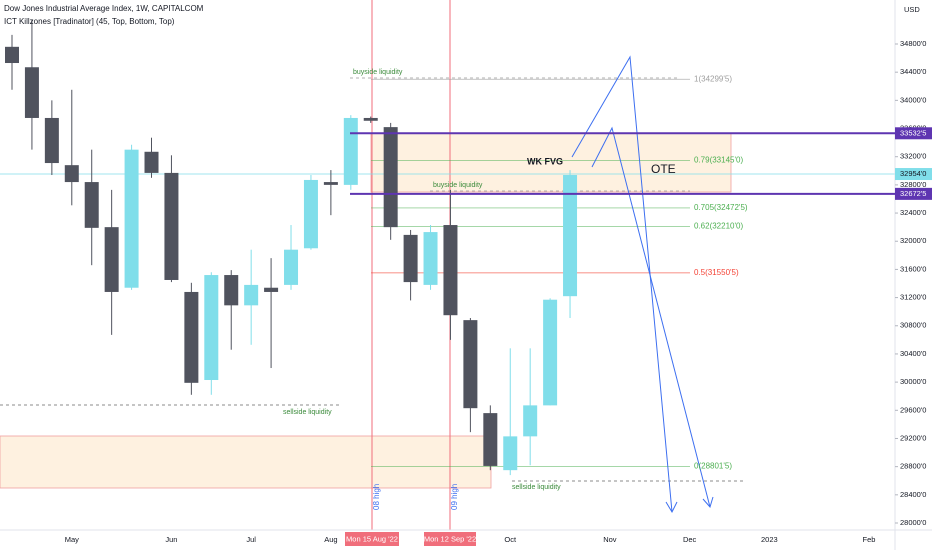 Image resolution: width=932 pixels, height=550 pixels. Describe the element at coordinates (913, 240) in the screenshot. I see `y-tick-label: 32000'0` at that location.